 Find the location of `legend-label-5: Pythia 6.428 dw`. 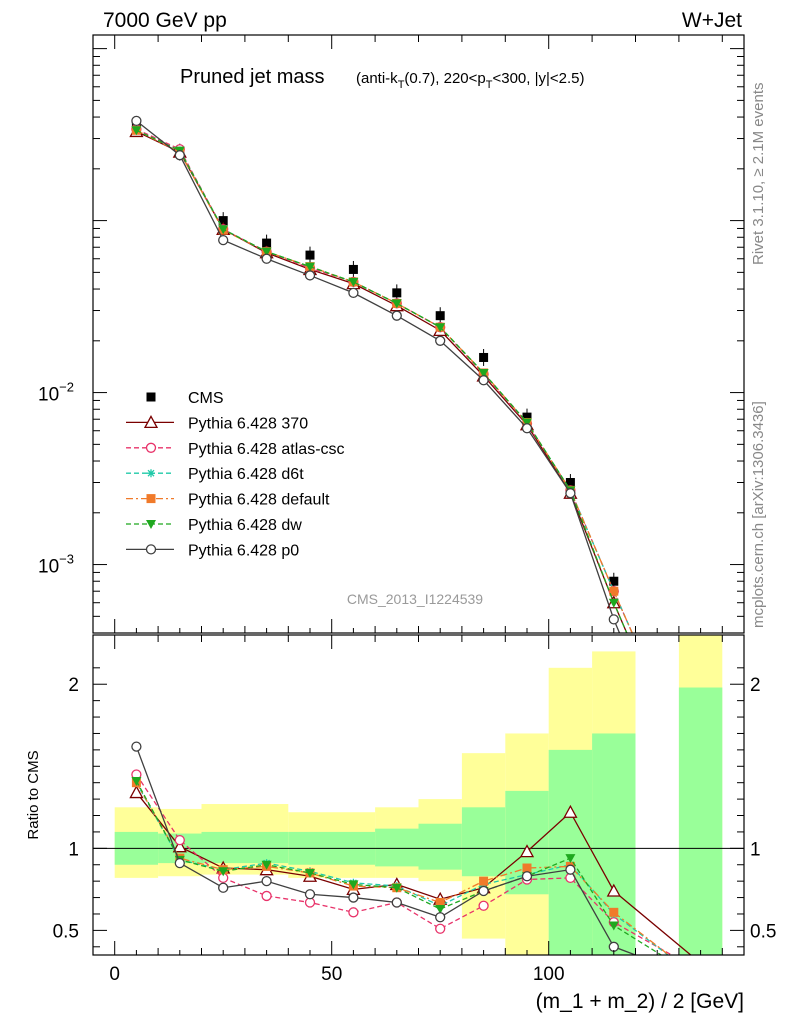

legend-label-5: Pythia 6.428 dw is located at coordinates (245, 525).